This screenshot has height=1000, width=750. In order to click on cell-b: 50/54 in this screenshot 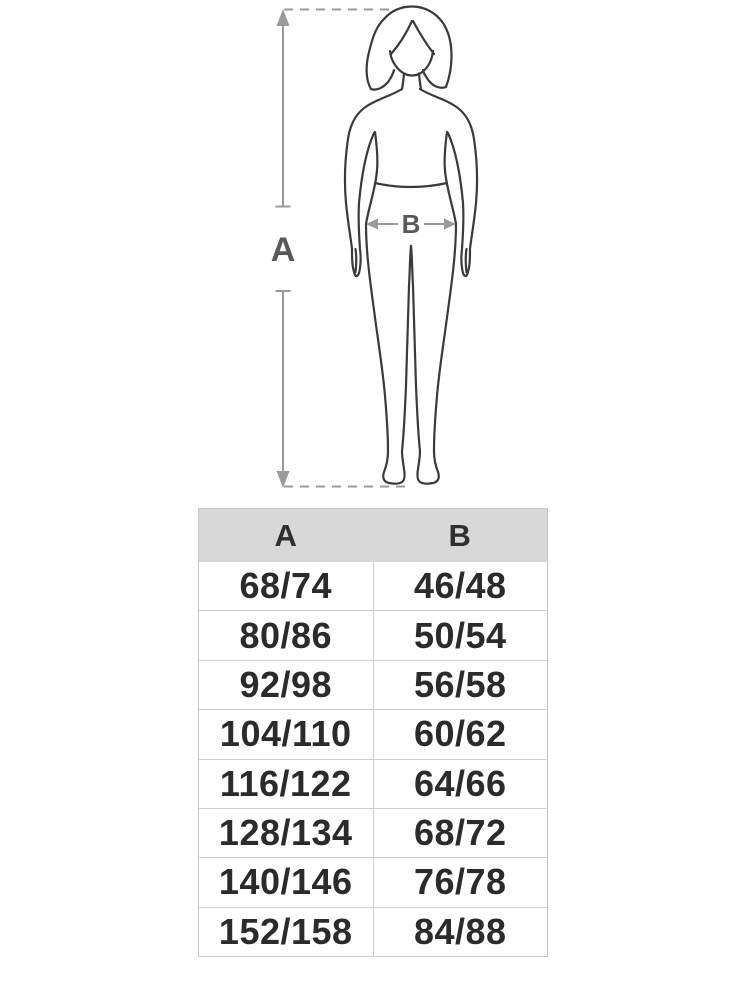, I will do `click(460, 635)`.